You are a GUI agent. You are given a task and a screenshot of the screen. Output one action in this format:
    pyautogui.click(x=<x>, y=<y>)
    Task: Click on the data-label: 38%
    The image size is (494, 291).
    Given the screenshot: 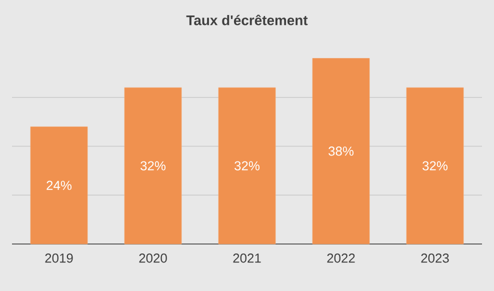 What is the action you would take?
    pyautogui.click(x=341, y=151)
    